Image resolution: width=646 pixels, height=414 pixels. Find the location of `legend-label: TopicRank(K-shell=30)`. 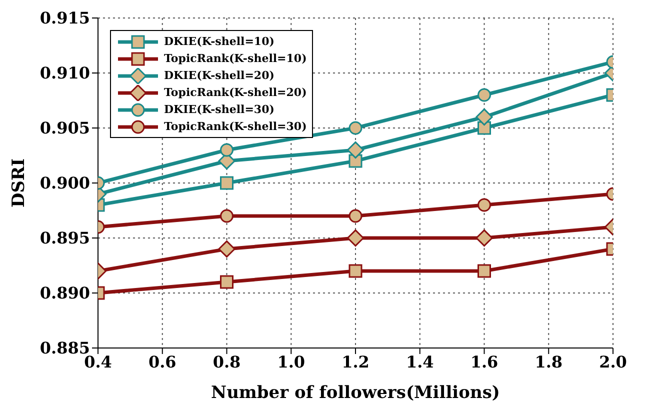

legend-label: TopicRank(K-shell=30) is located at coordinates (235, 126).